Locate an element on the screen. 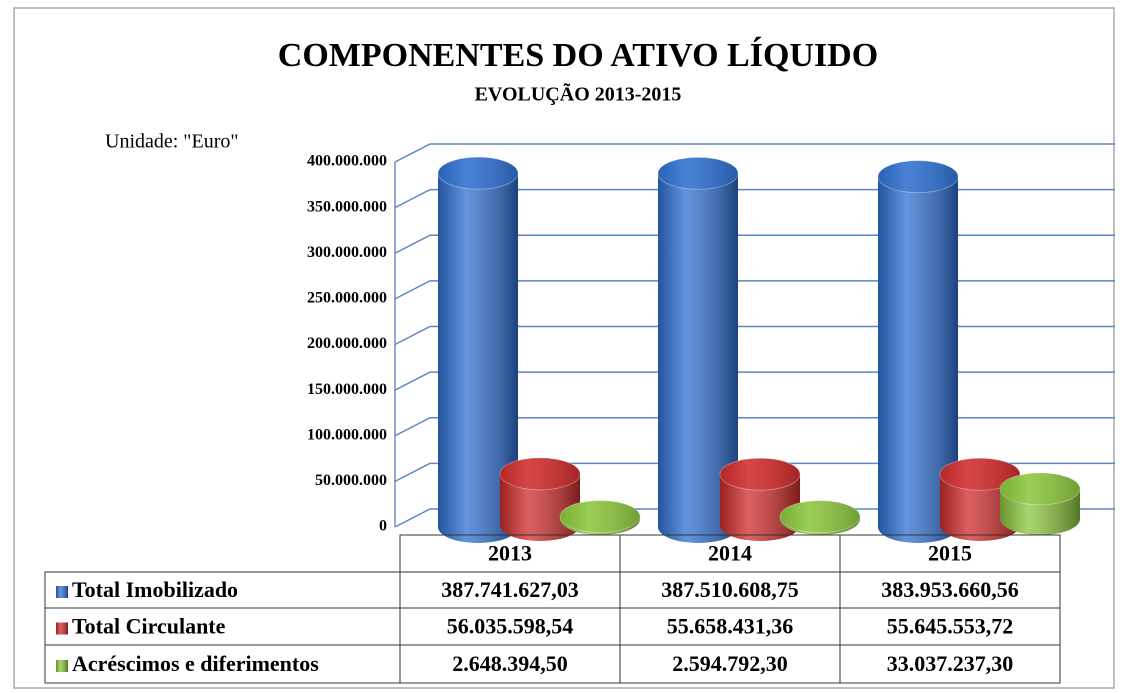  chart-subtitle: EVOLUÇÃO 2013-2015 is located at coordinates (578, 94).